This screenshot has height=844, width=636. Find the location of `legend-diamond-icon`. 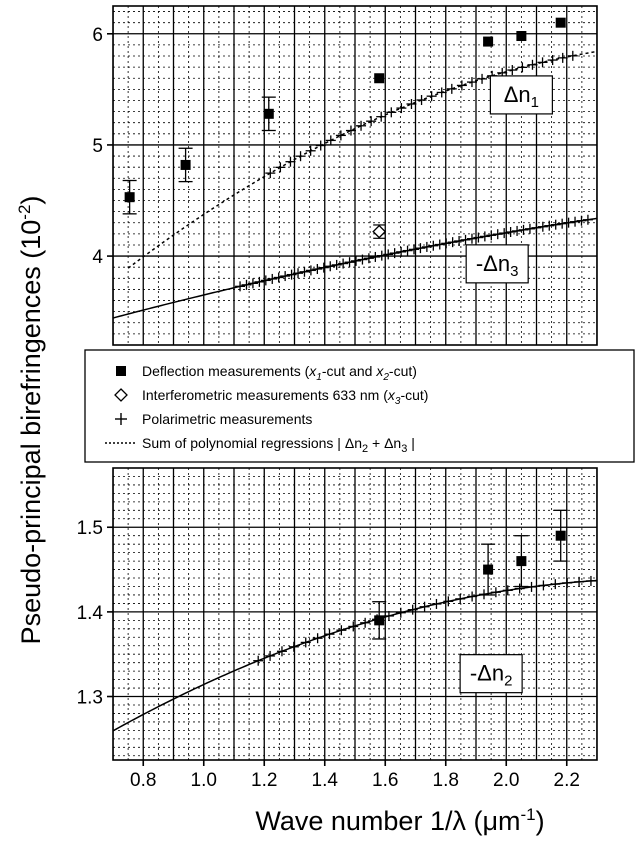

legend-diamond-icon is located at coordinates (121, 395).